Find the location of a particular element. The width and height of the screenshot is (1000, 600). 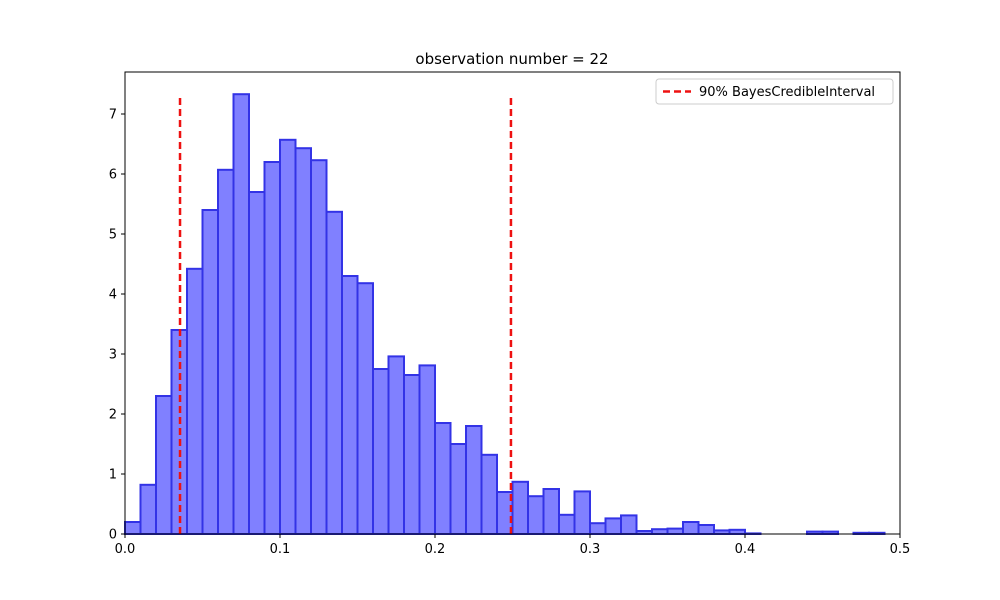

legend: 90% BayesCredibleInterval is located at coordinates (774, 91).